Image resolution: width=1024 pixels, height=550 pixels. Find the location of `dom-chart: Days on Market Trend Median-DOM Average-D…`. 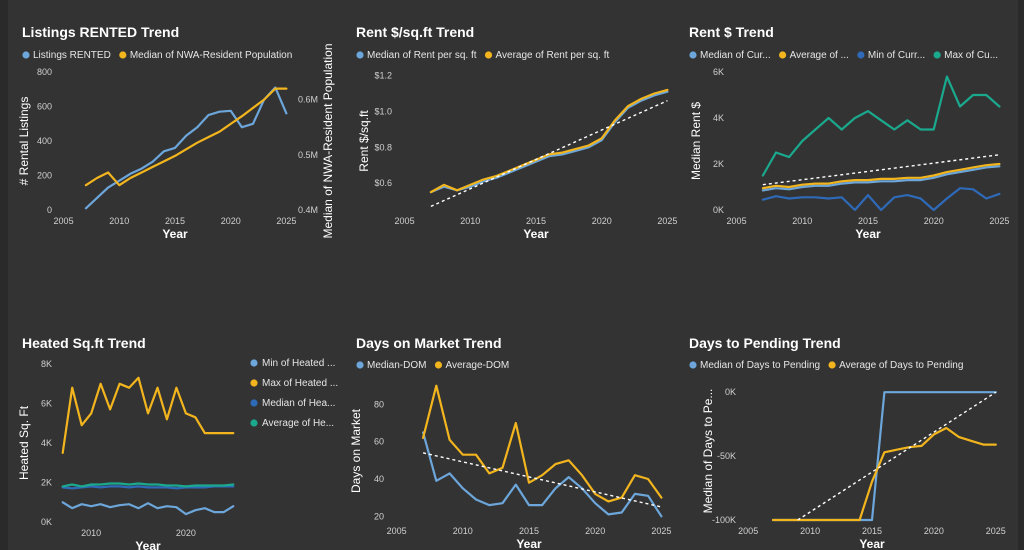

dom-chart: Days on Market Trend Median-DOM Average-D… is located at coordinates (515, 440).